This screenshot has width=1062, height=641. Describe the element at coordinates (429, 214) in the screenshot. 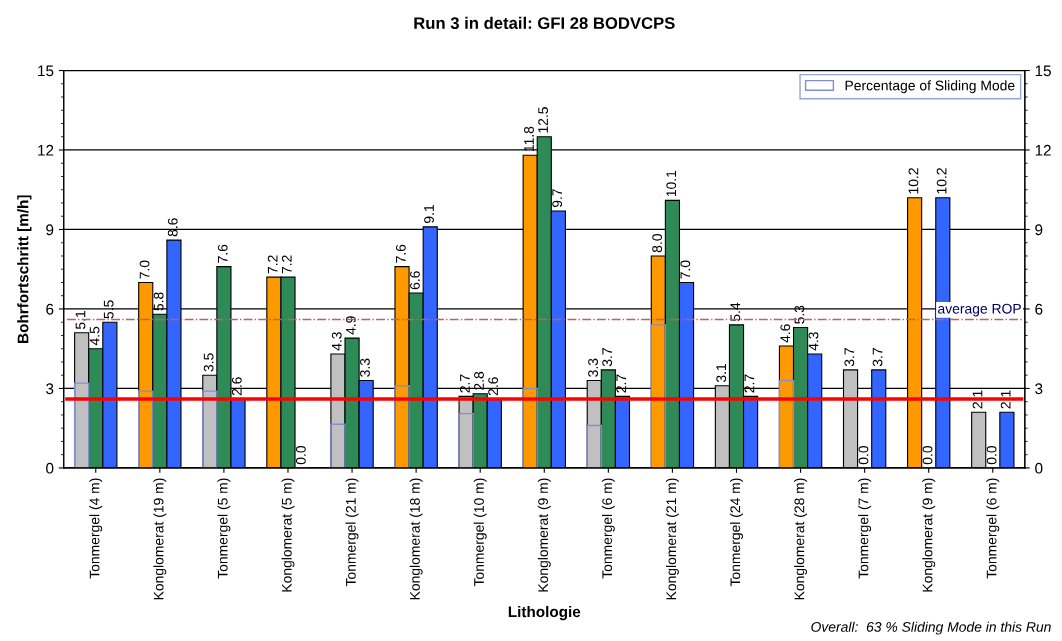

I see `data-label: 9.1` at that location.